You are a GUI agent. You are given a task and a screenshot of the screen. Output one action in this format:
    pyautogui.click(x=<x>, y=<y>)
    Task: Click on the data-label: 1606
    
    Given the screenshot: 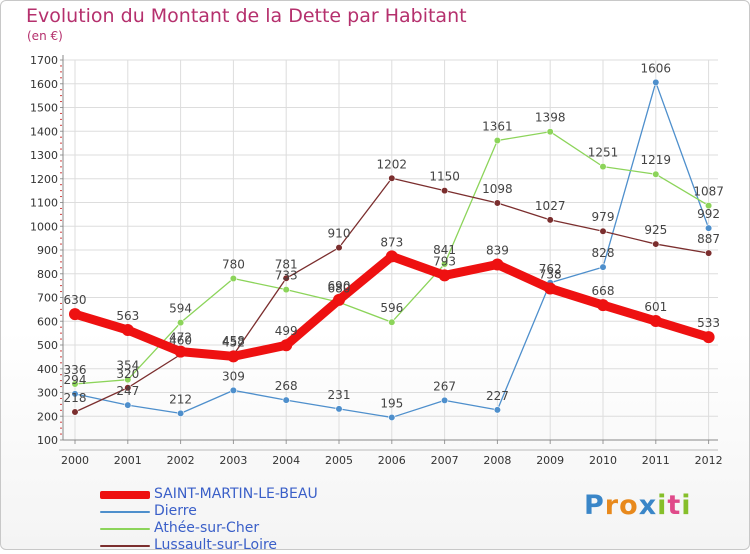 What is the action you would take?
    pyautogui.click(x=656, y=68)
    